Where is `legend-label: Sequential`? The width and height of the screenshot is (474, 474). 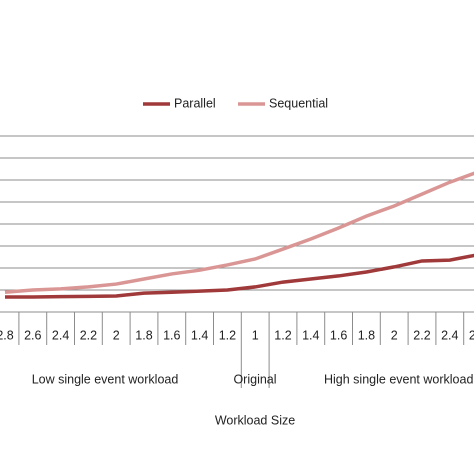
legend-label: Sequential is located at coordinates (298, 103).